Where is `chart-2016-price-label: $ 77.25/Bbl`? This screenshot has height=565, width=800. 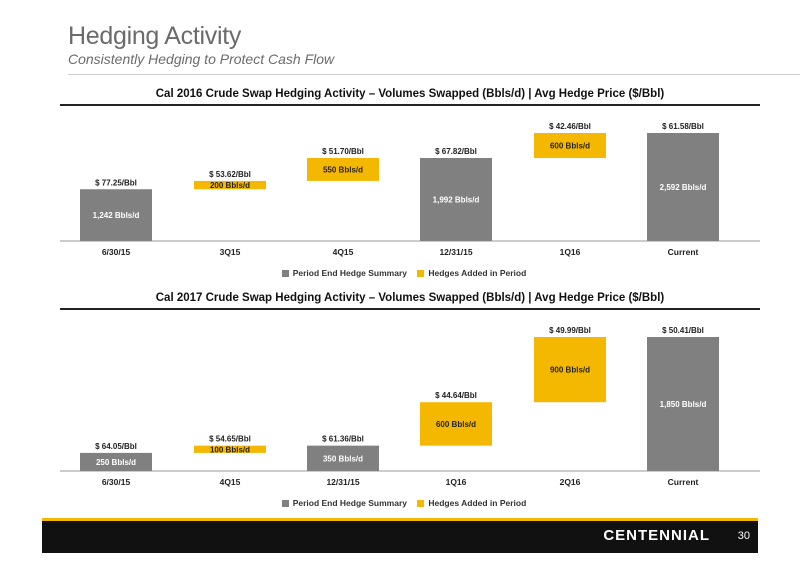
chart-2016-price-label: $ 77.25/Bbl is located at coordinates (116, 182).